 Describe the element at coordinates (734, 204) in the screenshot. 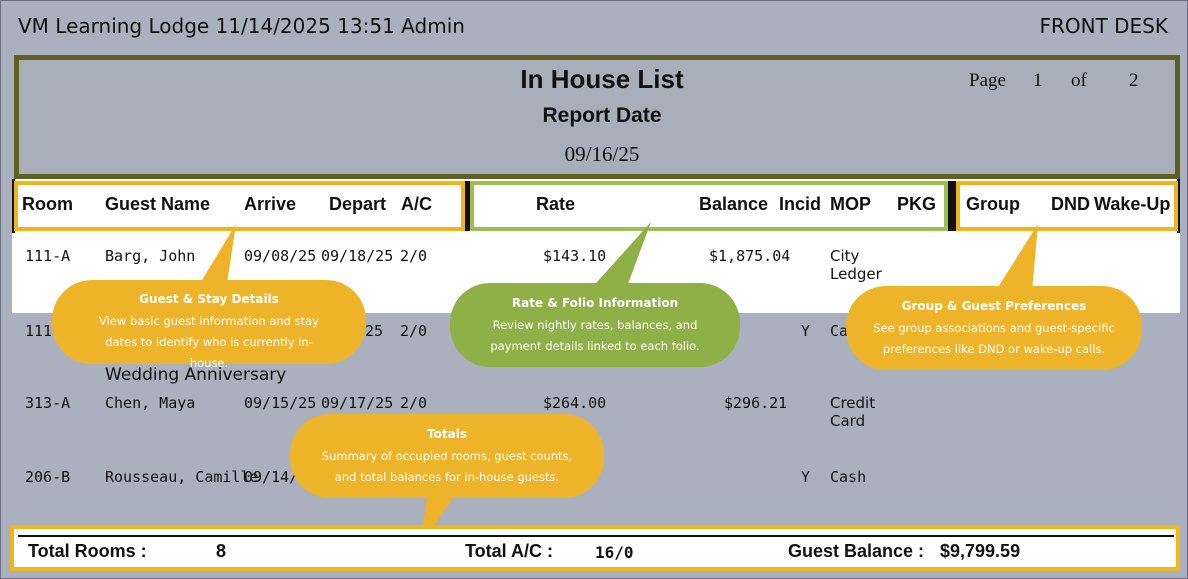

I see `col-balance: Balance` at that location.